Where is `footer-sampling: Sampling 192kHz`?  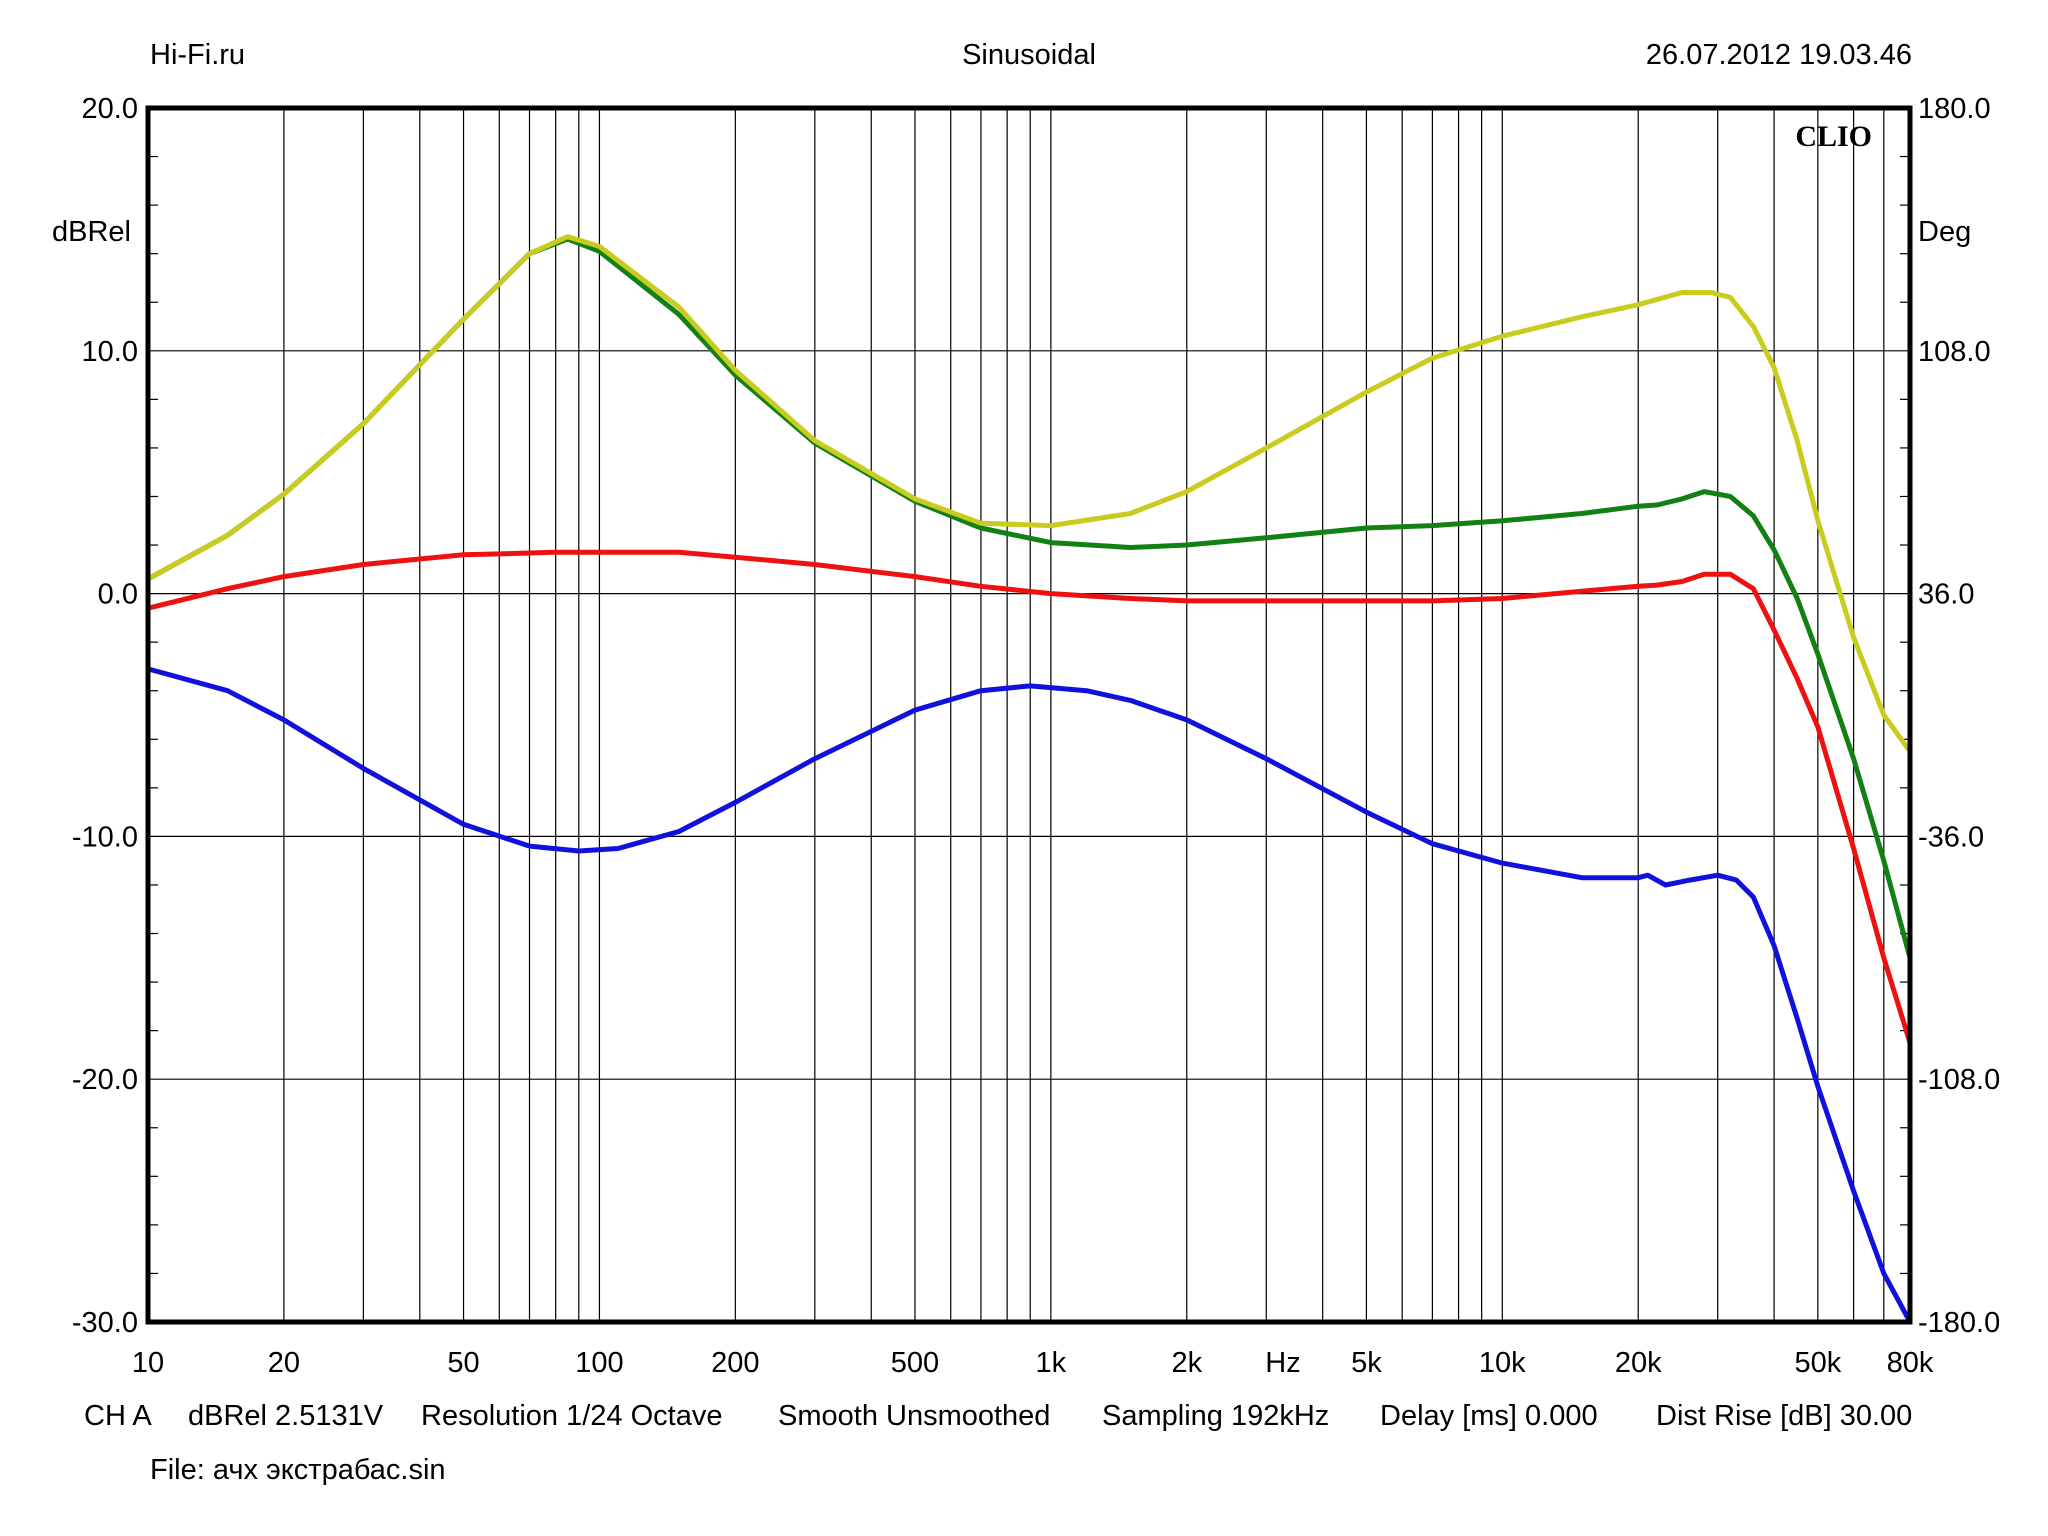
footer-sampling: Sampling 192kHz is located at coordinates (1215, 1416).